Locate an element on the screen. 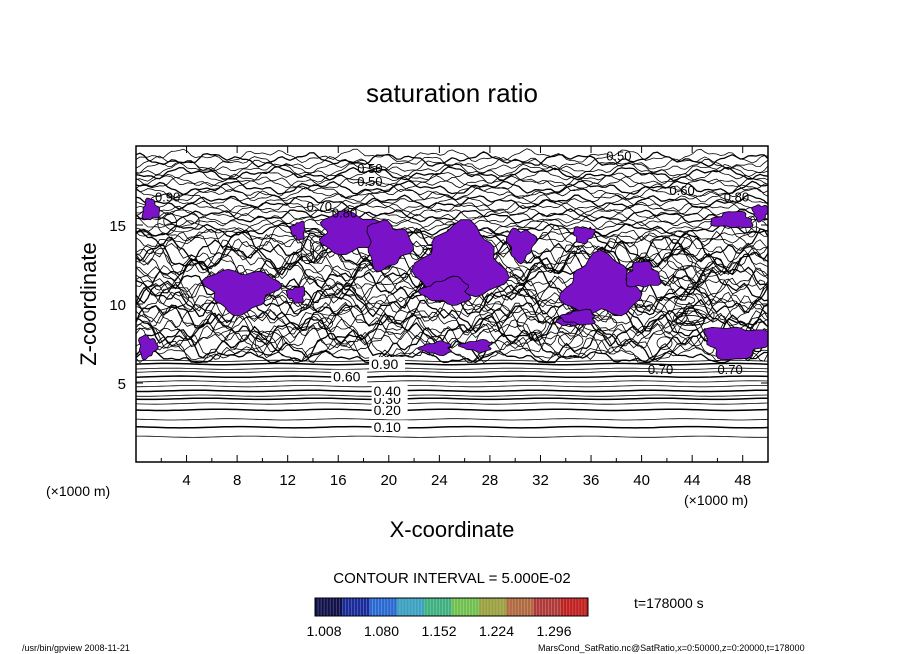 The height and width of the screenshot is (654, 904). colorbar-tick-labels: 1.008 1.080 1.152 1.224 1.296 is located at coordinates (438, 631).